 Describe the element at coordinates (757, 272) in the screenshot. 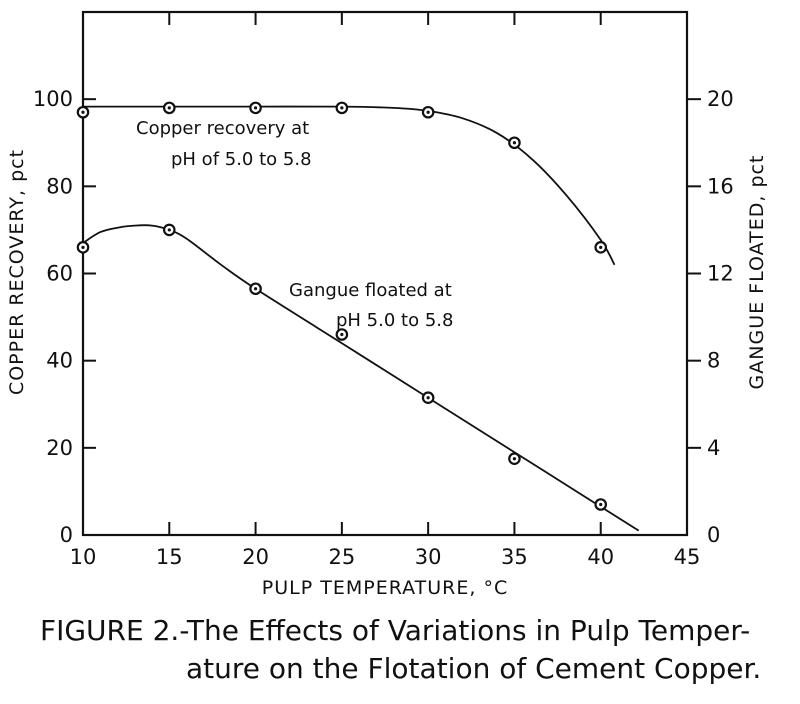

I see `right-y-axis-title: GANGUE FLOATED, pct` at that location.